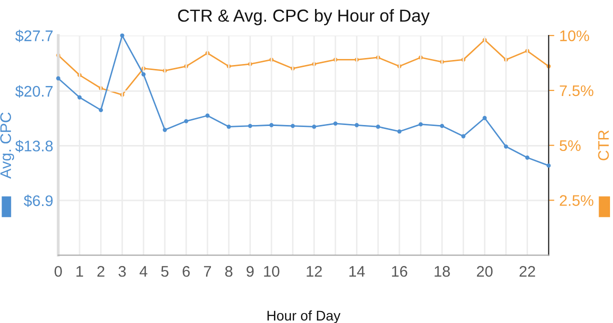  What do you see at coordinates (577, 90) in the screenshot?
I see `y2-tick-label: 7.5%` at bounding box center [577, 90].